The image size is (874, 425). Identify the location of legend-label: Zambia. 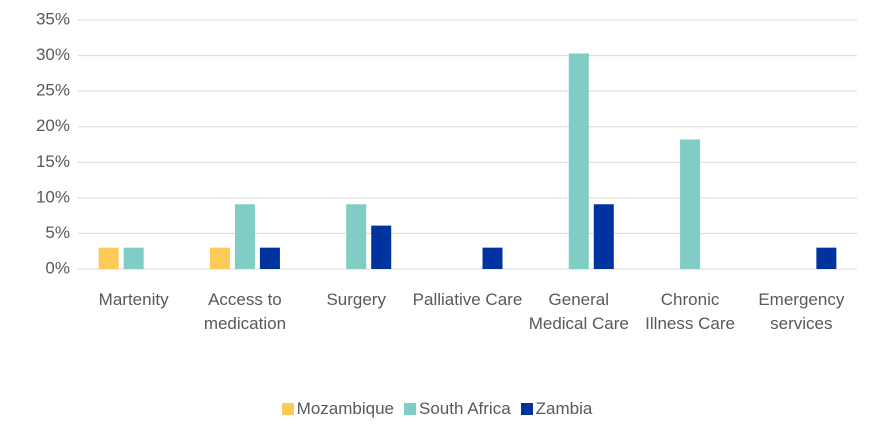
(564, 408).